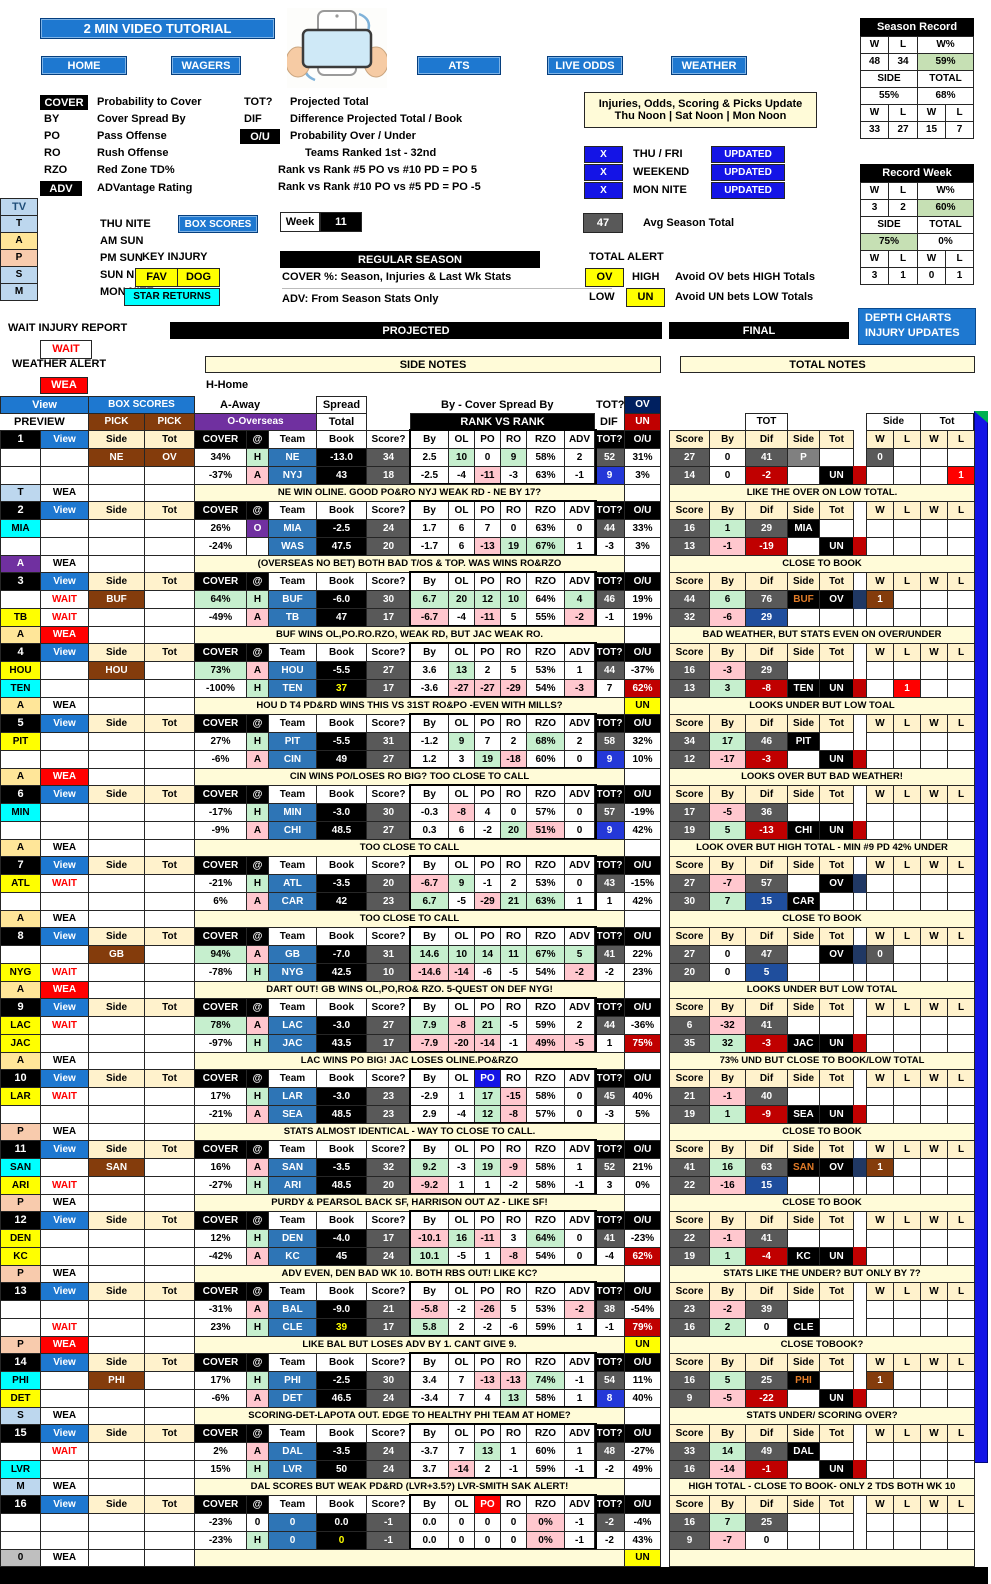 The width and height of the screenshot is (991, 1584). What do you see at coordinates (579, 546) in the screenshot?
I see `adv-rating: 1` at bounding box center [579, 546].